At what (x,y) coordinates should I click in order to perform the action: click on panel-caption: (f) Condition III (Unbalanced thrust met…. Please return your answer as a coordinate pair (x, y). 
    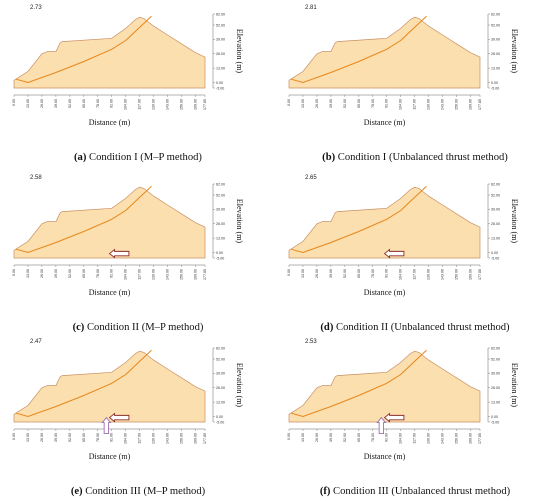
    Looking at the image, I should click on (415, 491).